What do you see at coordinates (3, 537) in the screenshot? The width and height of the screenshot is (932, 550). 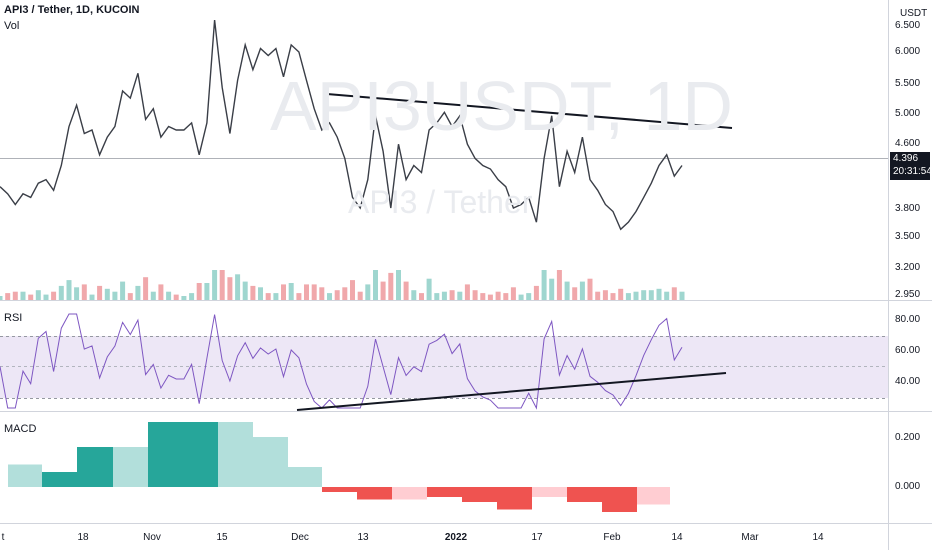 I see `time-label: t` at bounding box center [3, 537].